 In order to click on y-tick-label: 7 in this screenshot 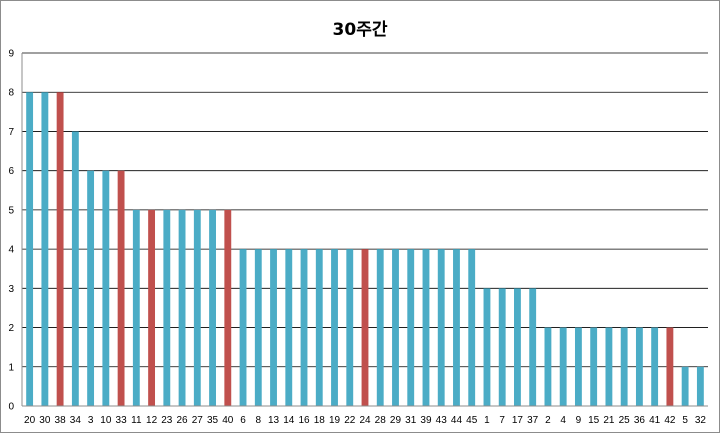, I will do `click(11, 132)`.